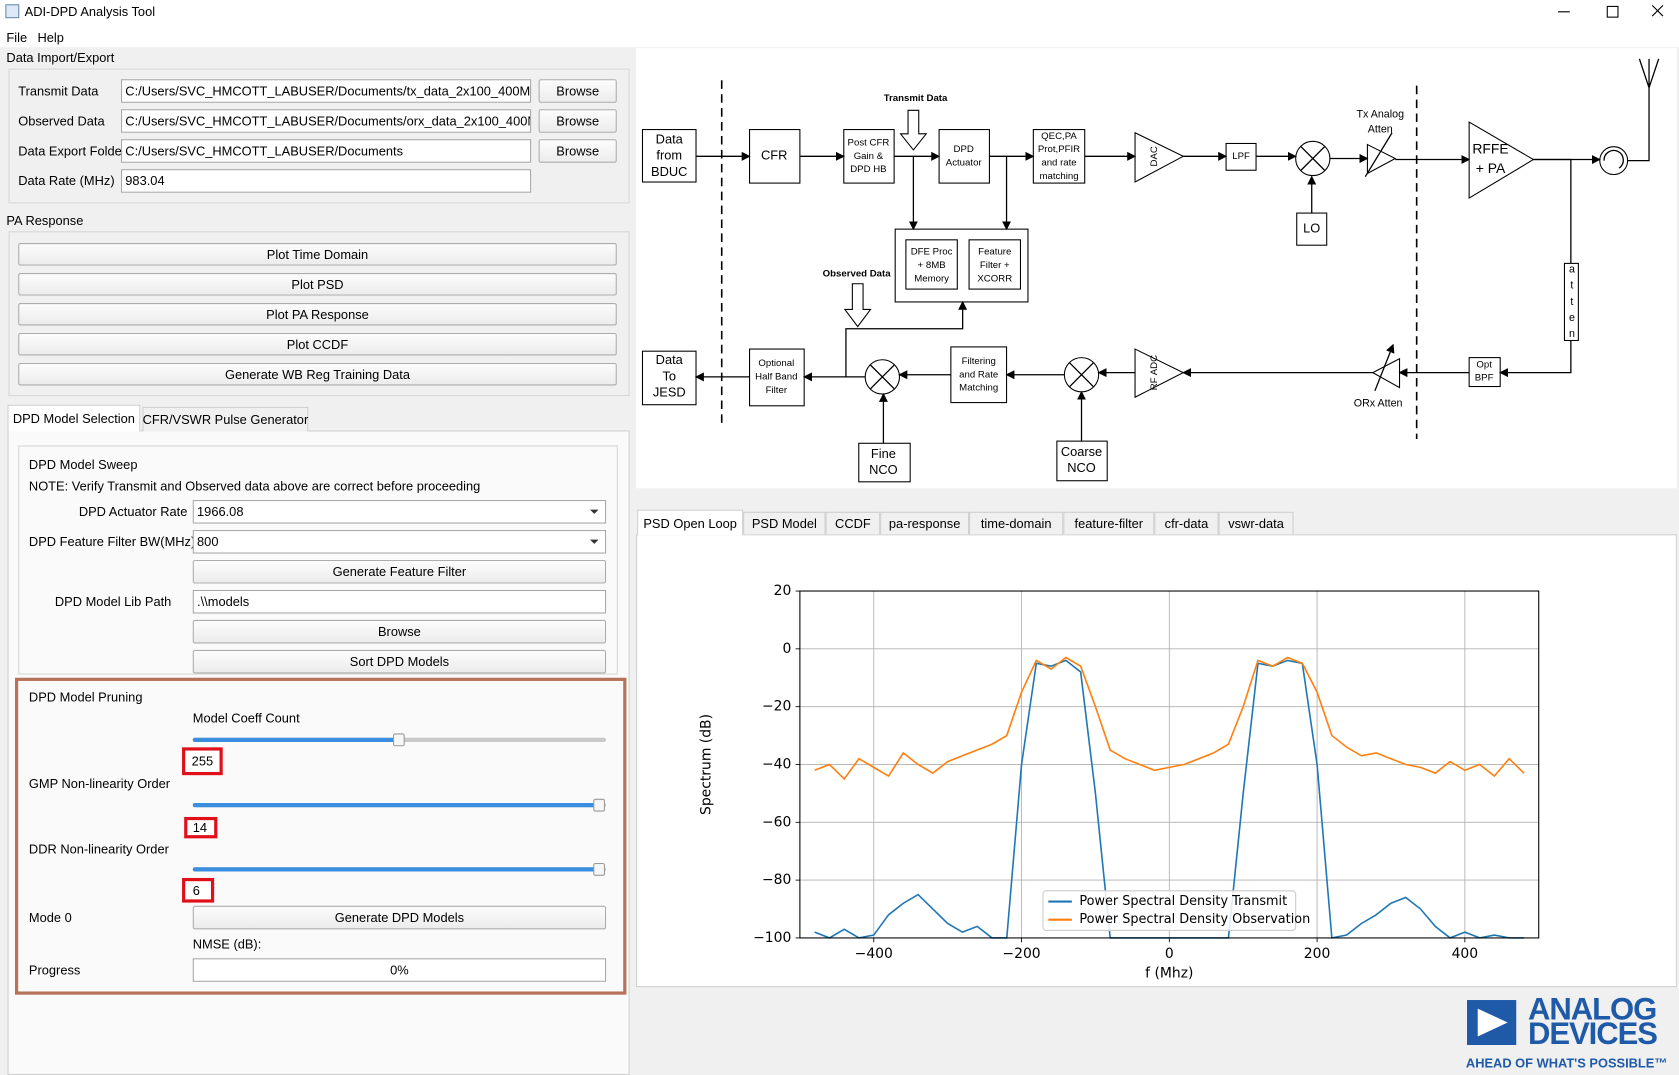 This screenshot has width=1679, height=1075. Describe the element at coordinates (995, 265) in the screenshot. I see `diagram-label: Filter +` at that location.